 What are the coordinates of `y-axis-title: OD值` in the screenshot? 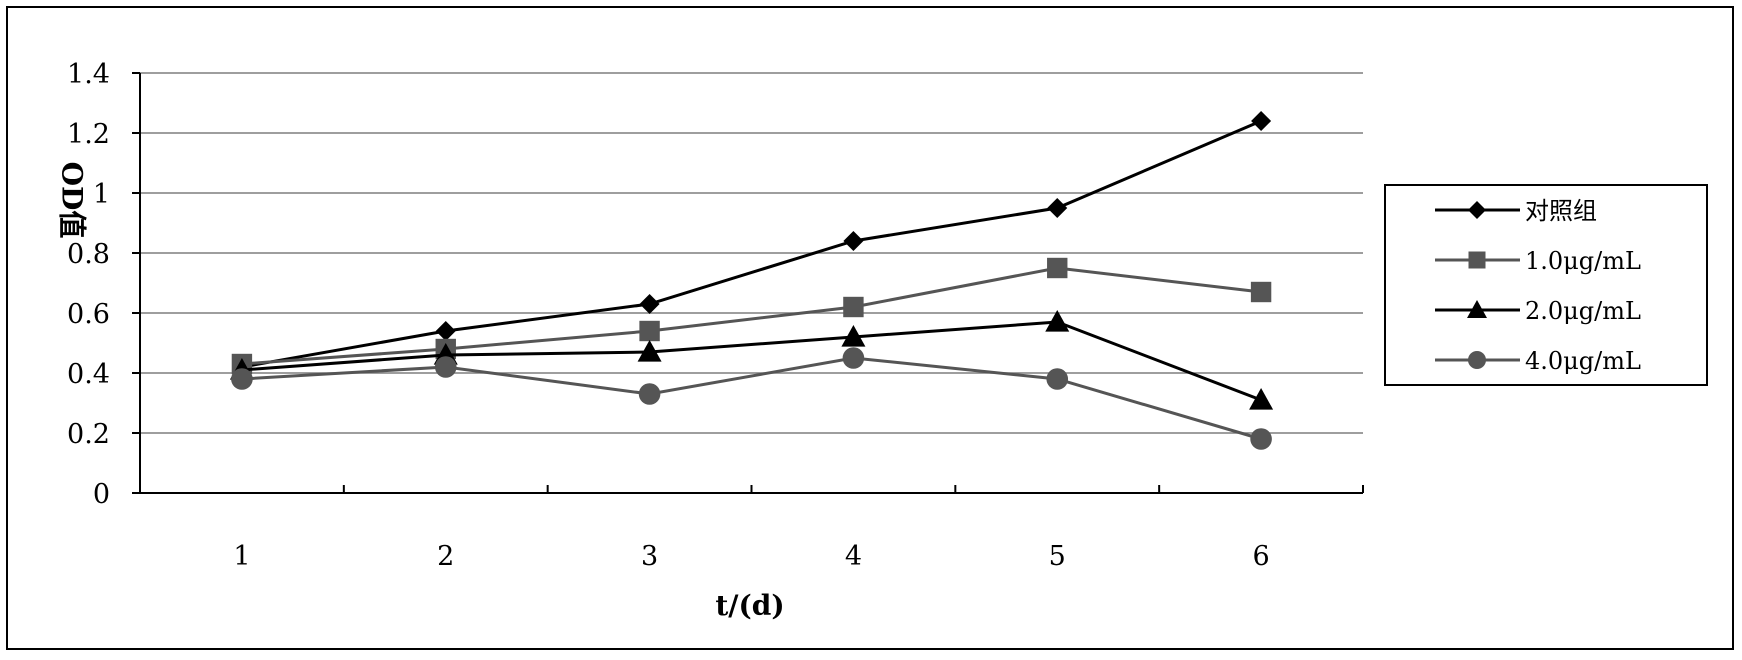 It's located at (72, 200).